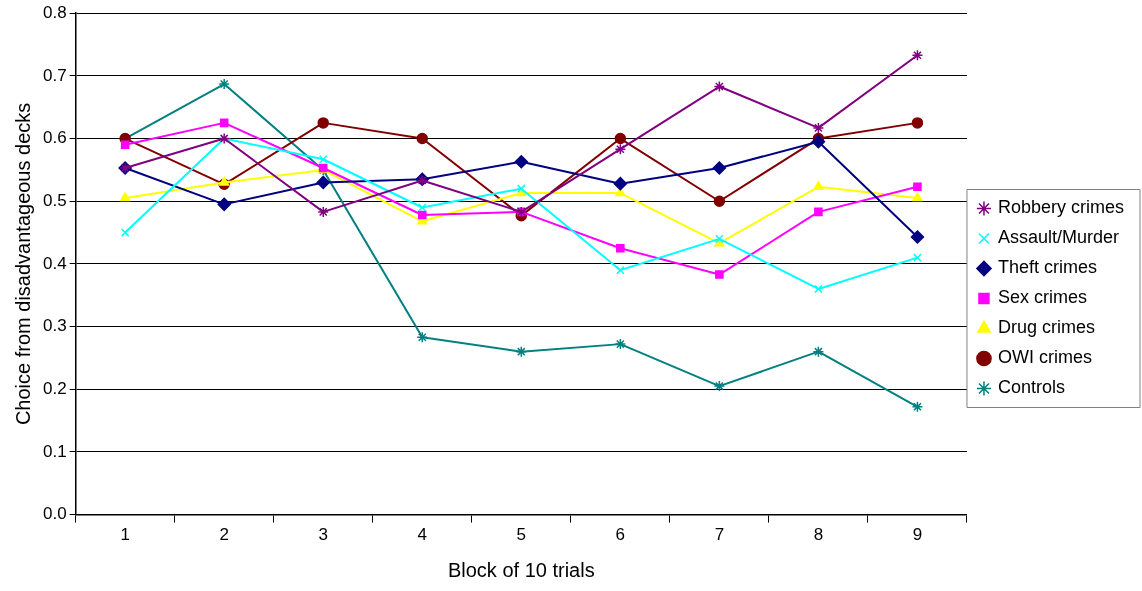  I want to click on legend-label: Theft crimes, so click(1047, 267).